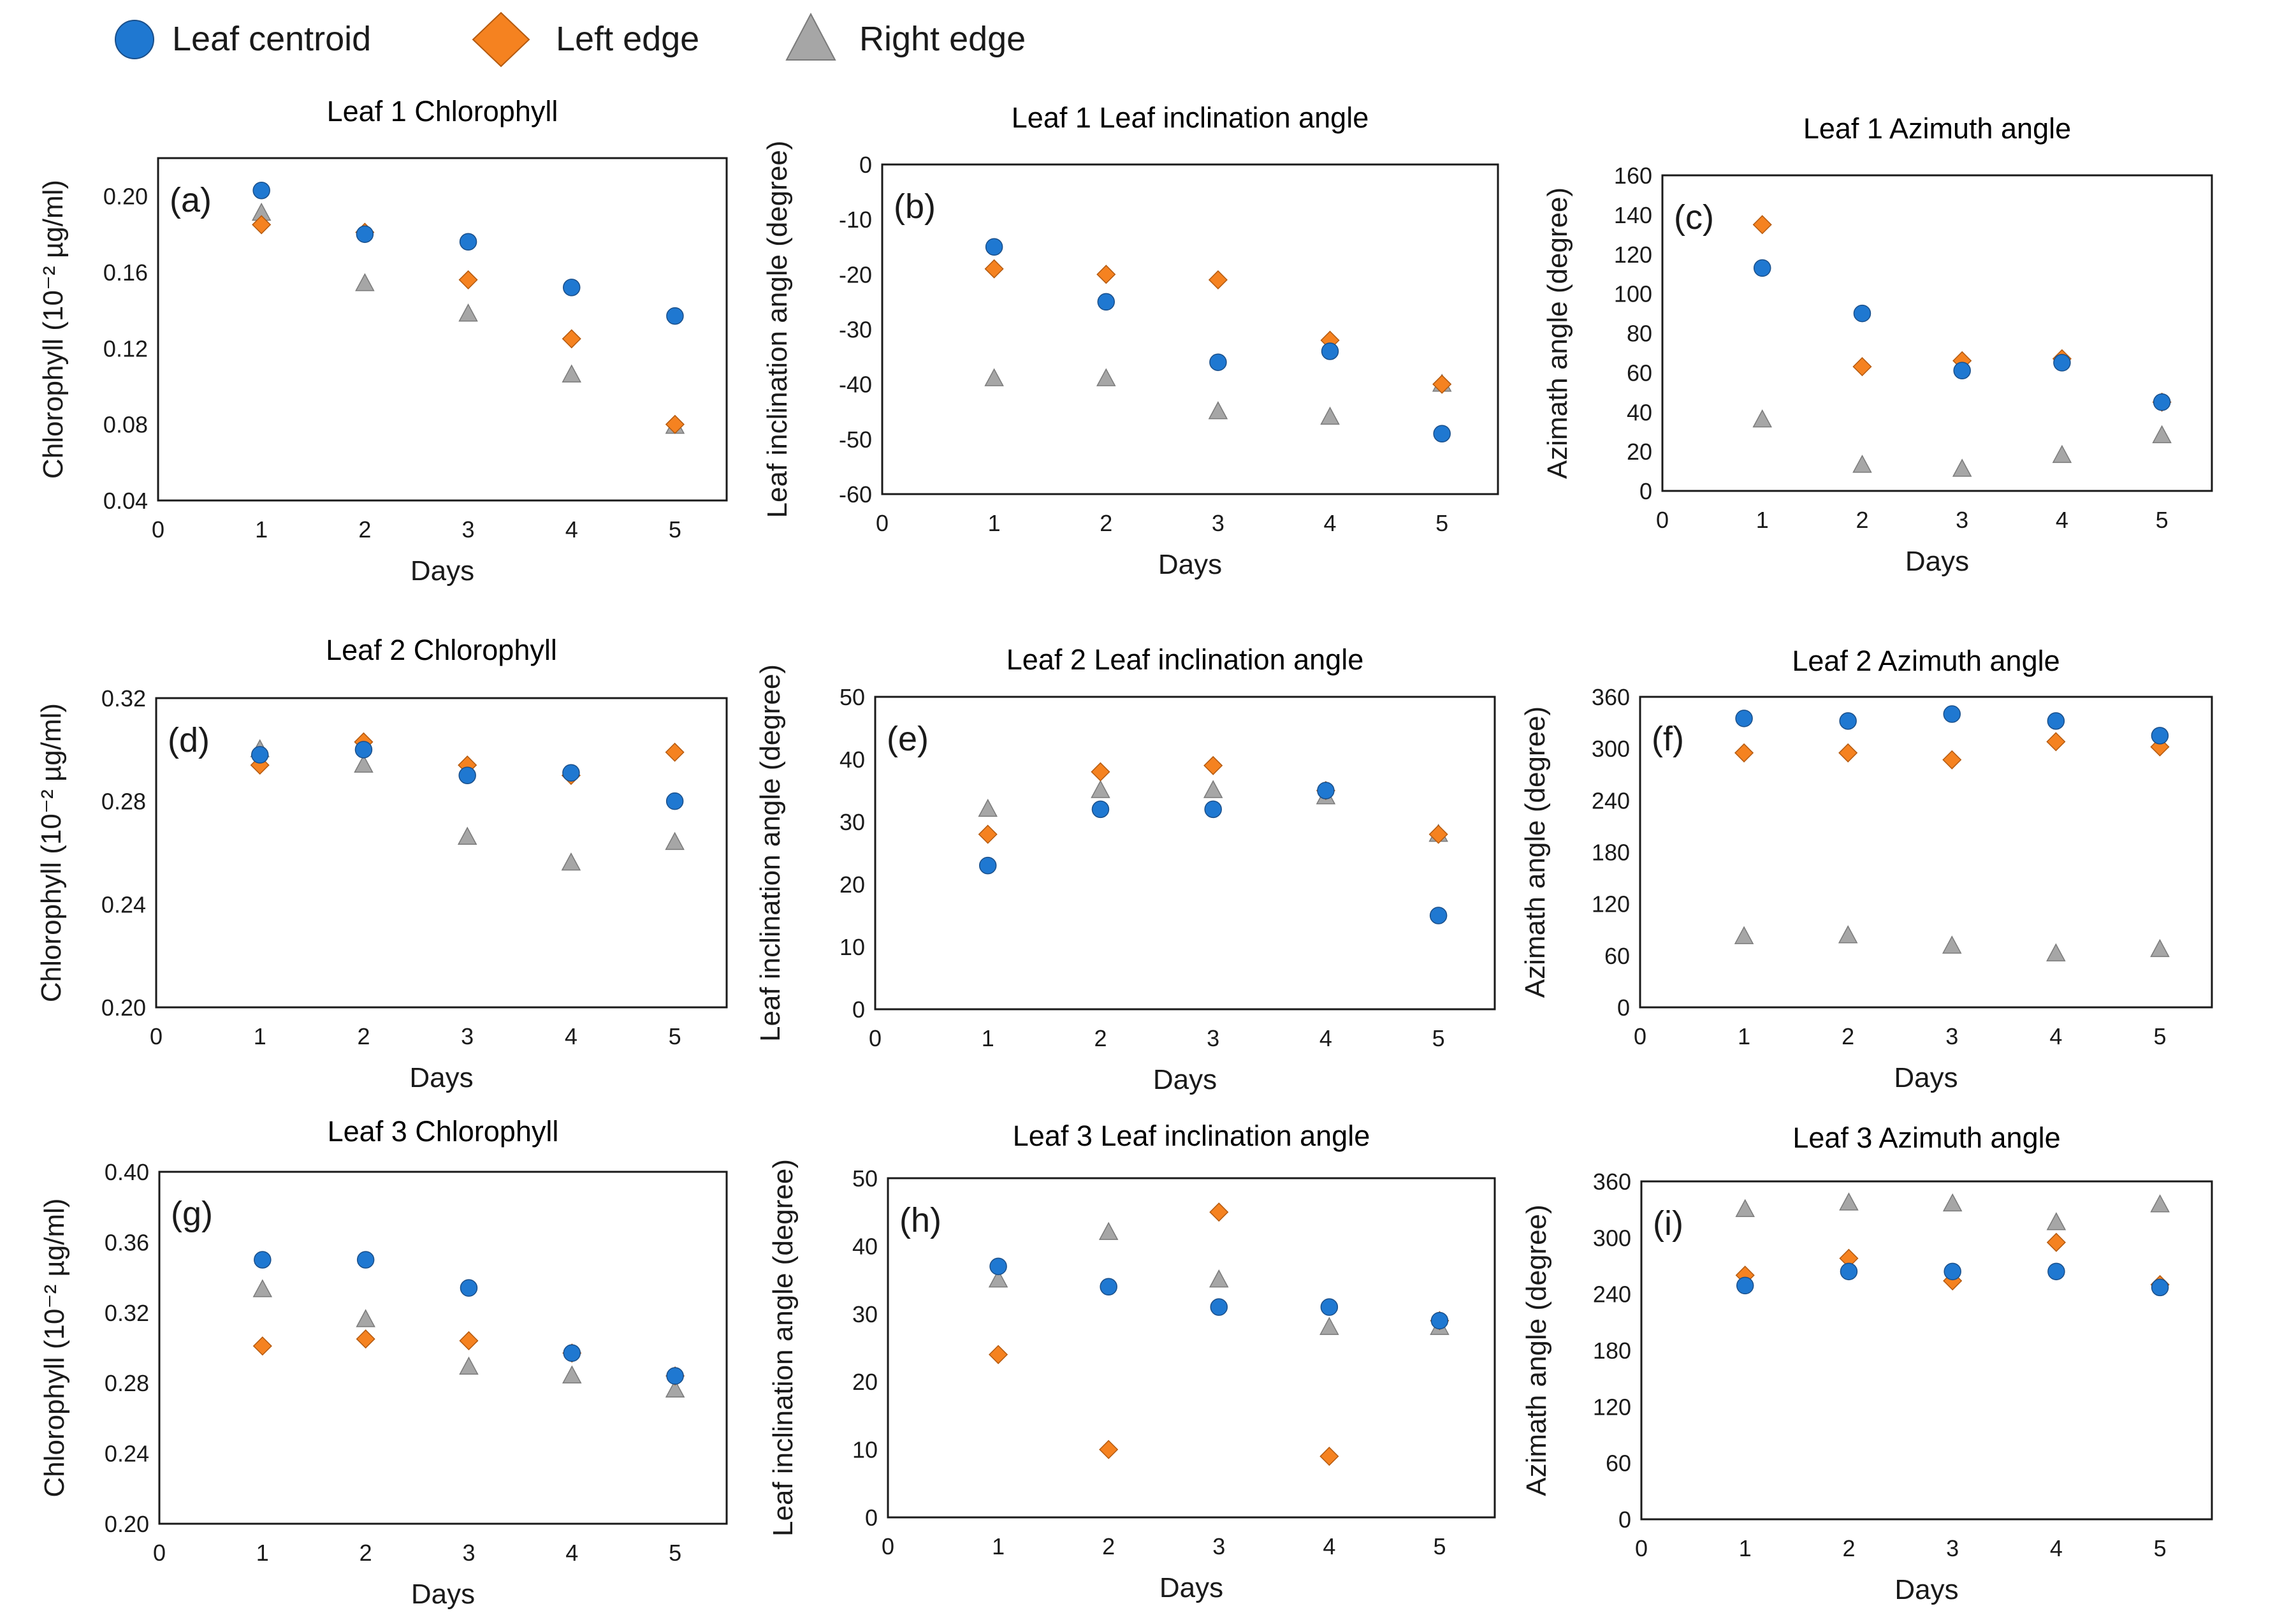  Describe the element at coordinates (443, 1131) in the screenshot. I see `chart-title: Leaf 3 Chlorophyll` at that location.